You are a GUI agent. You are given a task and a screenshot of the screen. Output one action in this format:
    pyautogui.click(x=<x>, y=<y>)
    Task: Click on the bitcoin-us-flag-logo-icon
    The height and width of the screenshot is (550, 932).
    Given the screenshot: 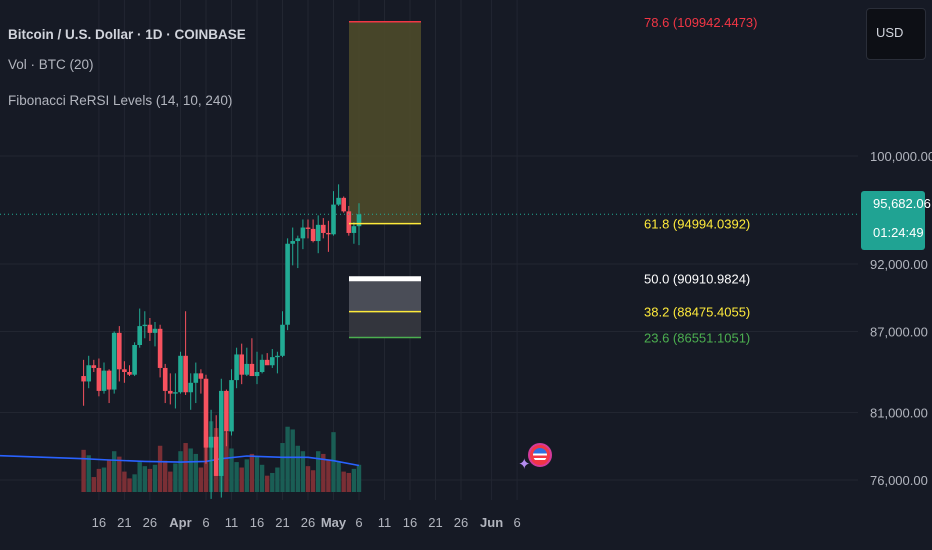 What is the action you would take?
    pyautogui.click(x=540, y=455)
    